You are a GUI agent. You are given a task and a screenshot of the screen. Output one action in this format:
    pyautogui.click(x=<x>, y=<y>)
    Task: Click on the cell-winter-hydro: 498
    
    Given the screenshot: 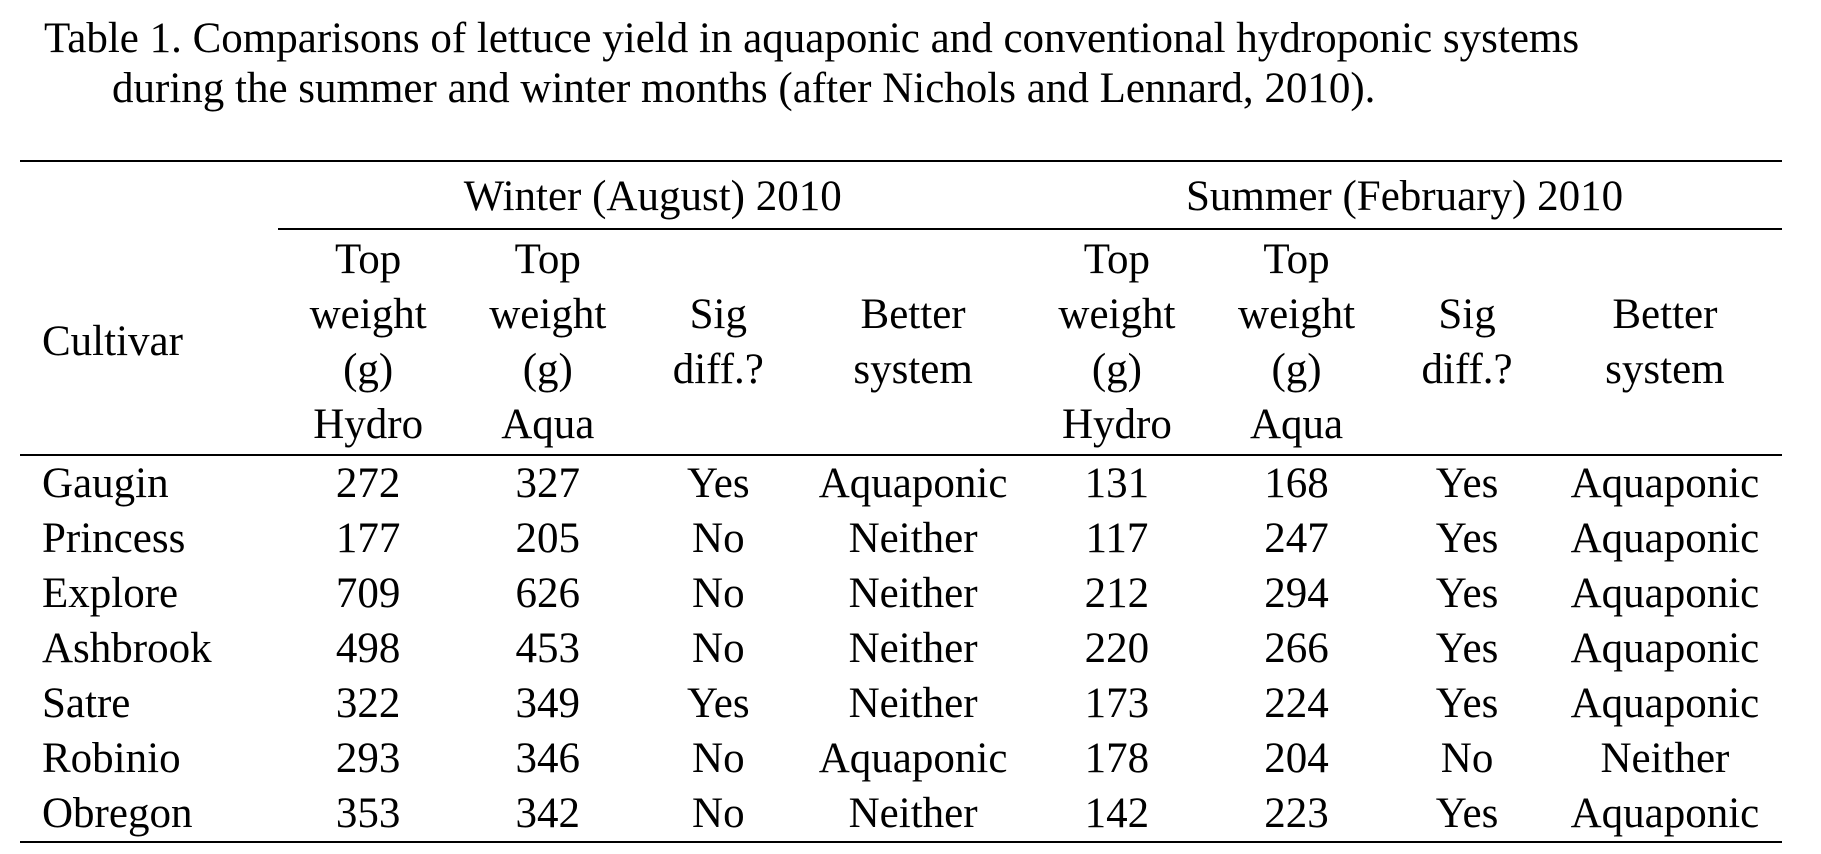 What is the action you would take?
    pyautogui.click(x=368, y=648)
    